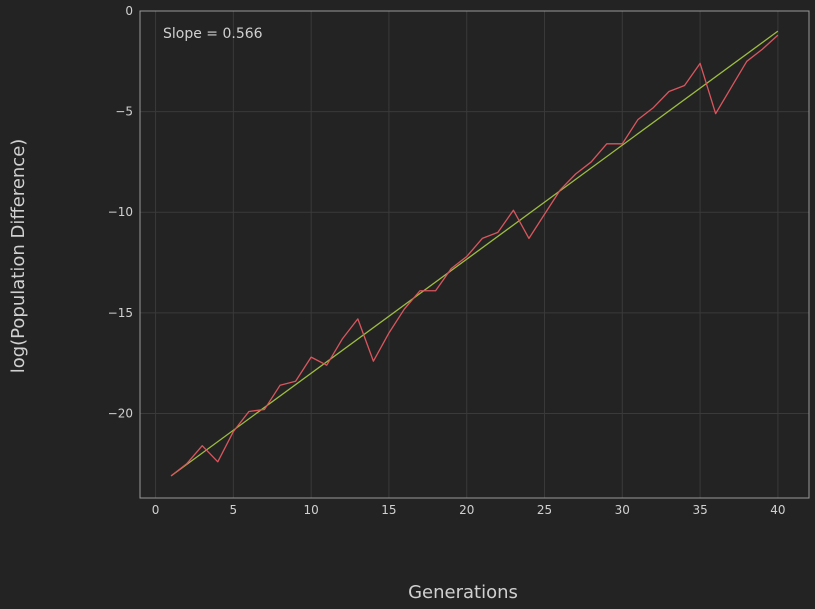  What do you see at coordinates (124, 112) in the screenshot?
I see `y-tick-label: −5` at bounding box center [124, 112].